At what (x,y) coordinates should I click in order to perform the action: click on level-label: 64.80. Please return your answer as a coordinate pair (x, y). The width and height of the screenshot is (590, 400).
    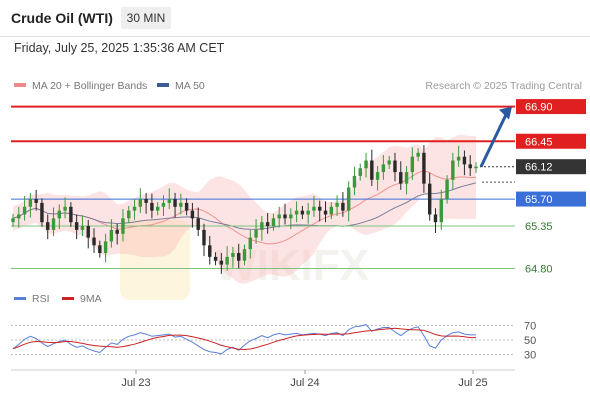
    Looking at the image, I should click on (539, 269).